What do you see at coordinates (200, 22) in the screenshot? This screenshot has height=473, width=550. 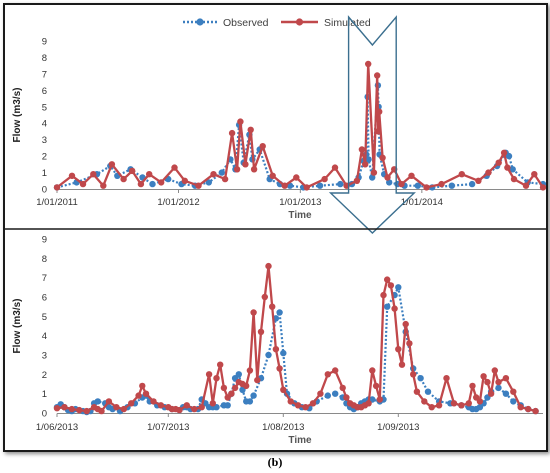 I see `legend-observed-marker` at bounding box center [200, 22].